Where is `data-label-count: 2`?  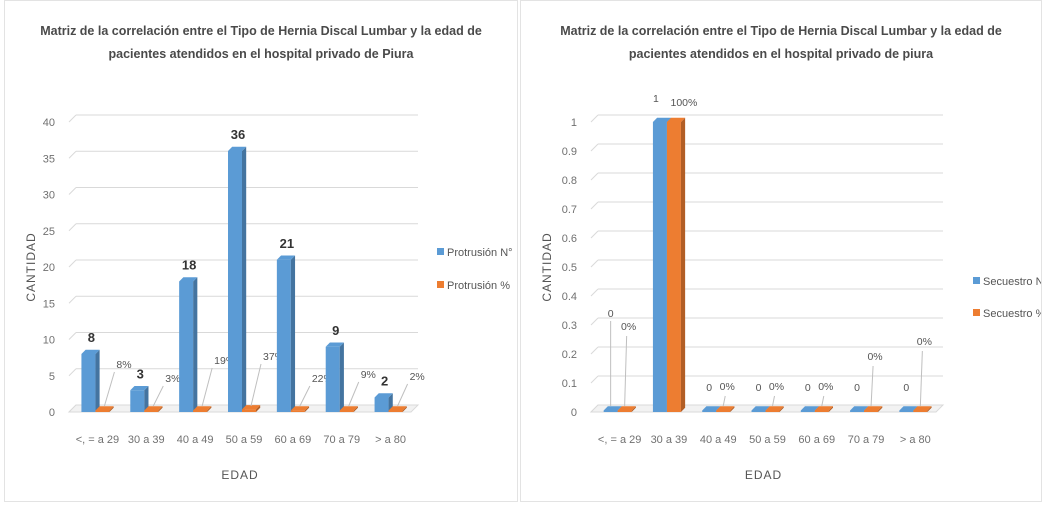 data-label-count: 2 is located at coordinates (384, 381).